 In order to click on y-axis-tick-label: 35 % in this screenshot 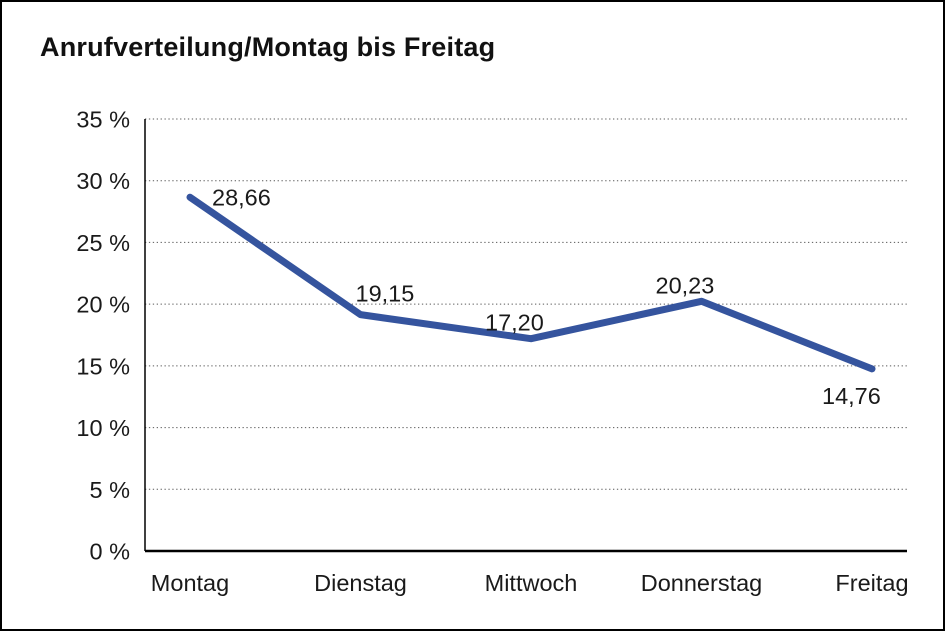, I will do `click(103, 120)`.